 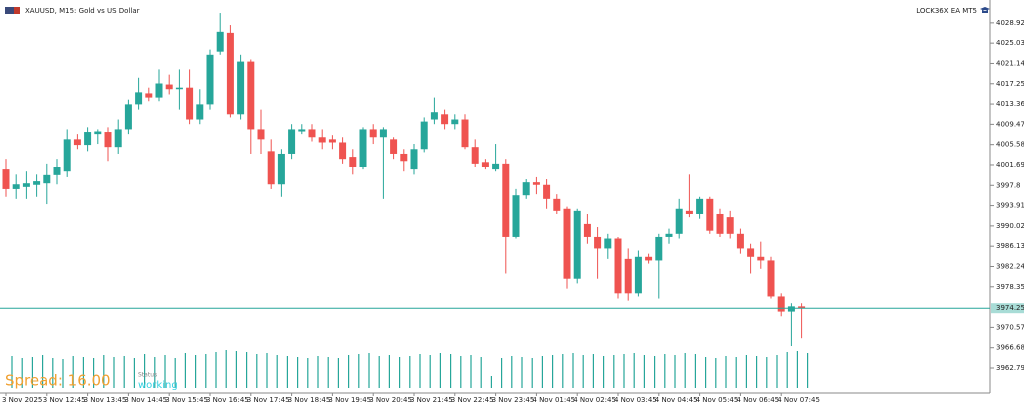 I want to click on chart-title: XAUUSD, M15: Gold vs US Dollar, so click(x=82, y=11).